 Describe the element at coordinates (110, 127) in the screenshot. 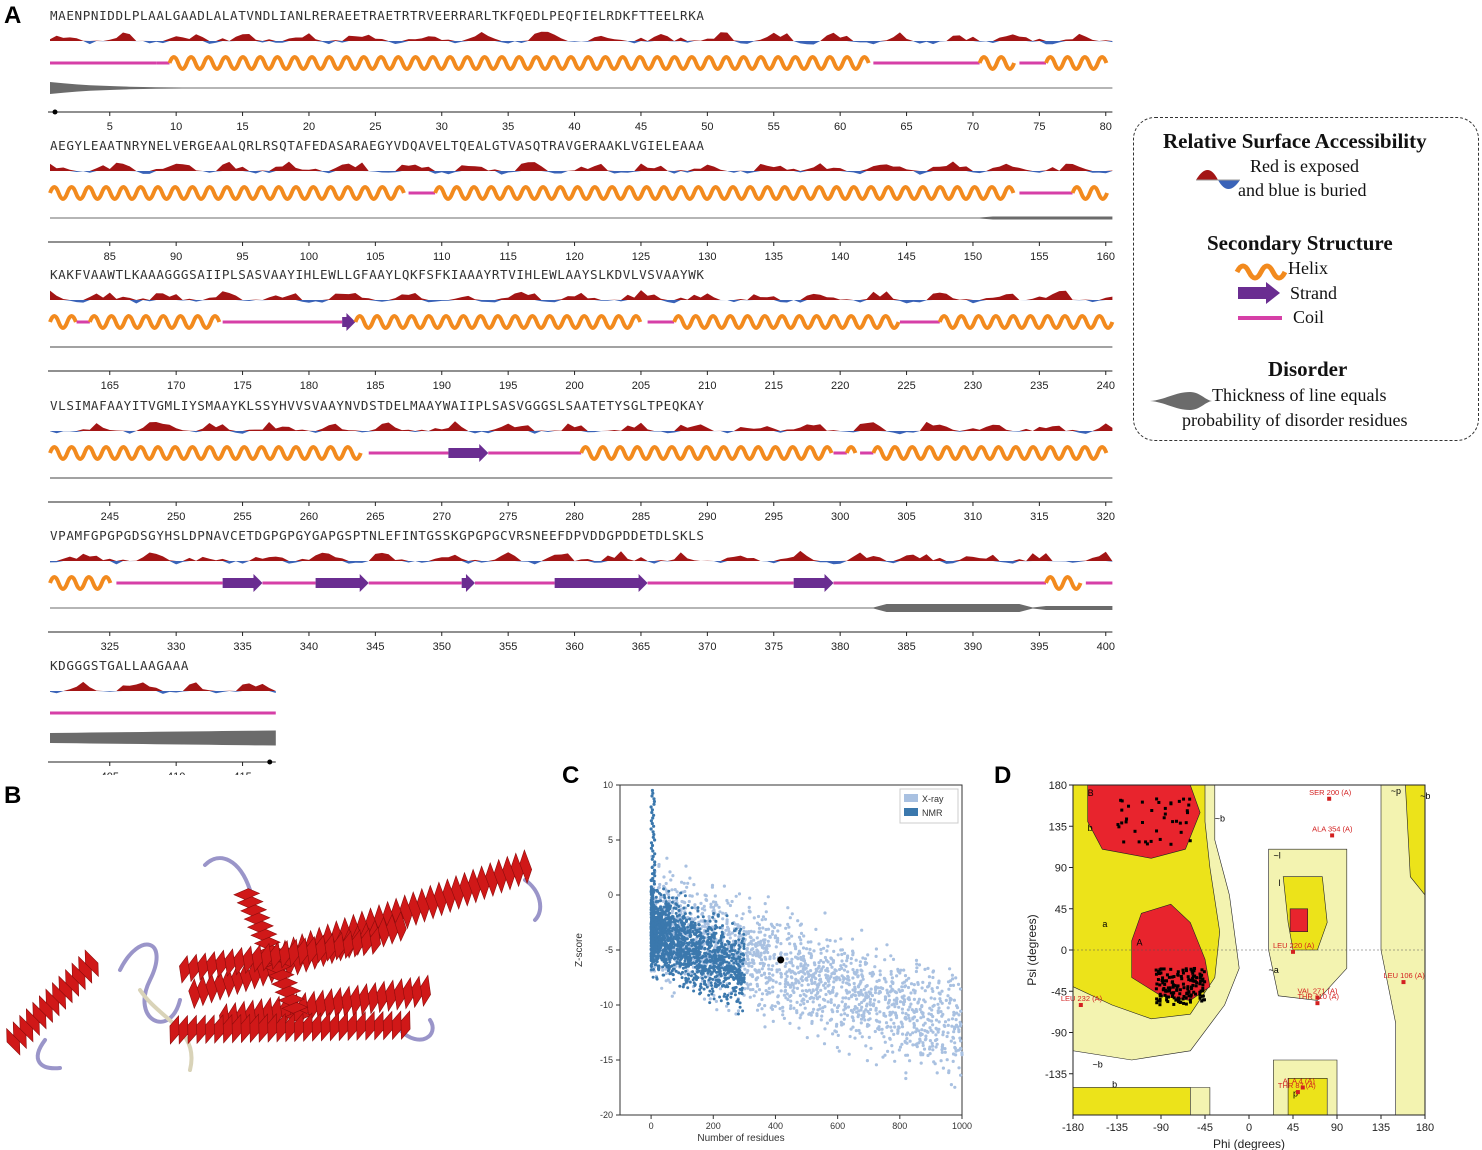

I see `tick-label: 5` at that location.